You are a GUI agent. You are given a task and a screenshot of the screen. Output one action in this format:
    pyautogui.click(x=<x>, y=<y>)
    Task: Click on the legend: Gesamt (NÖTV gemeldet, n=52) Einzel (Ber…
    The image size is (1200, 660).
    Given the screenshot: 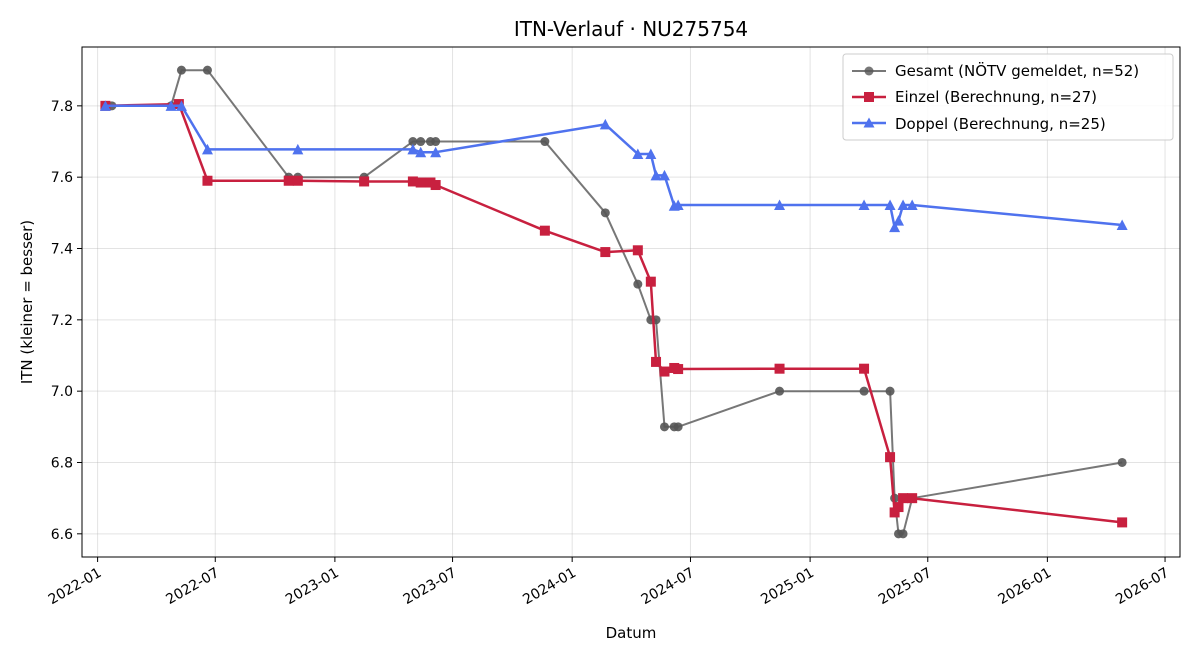 What is the action you would take?
    pyautogui.click(x=1008, y=97)
    